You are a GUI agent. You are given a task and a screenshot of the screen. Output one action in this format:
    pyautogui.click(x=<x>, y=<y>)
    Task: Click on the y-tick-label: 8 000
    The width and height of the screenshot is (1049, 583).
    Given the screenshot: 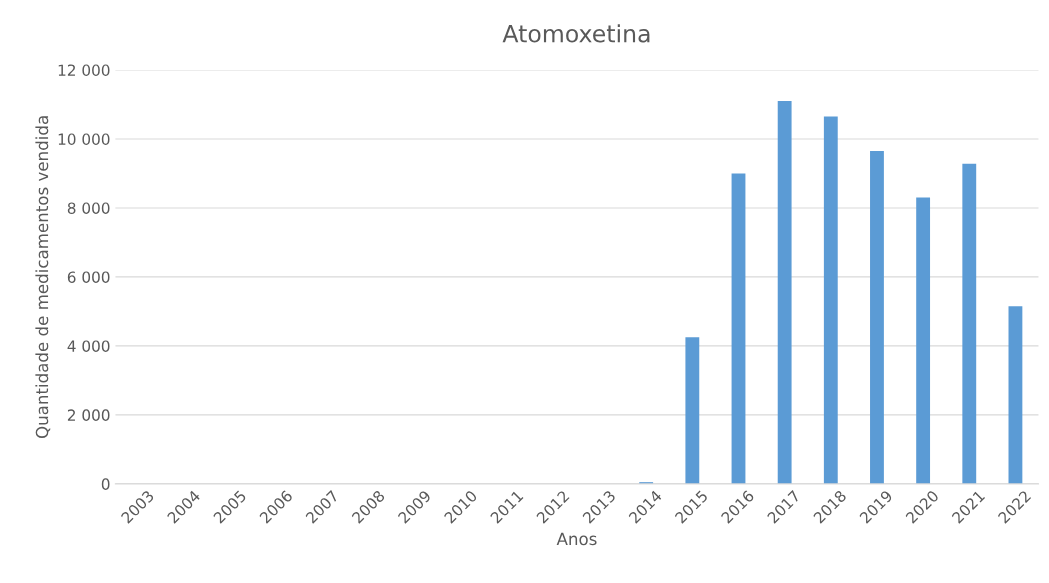 What is the action you would take?
    pyautogui.click(x=88, y=208)
    